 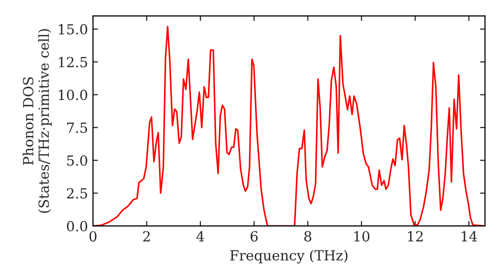 What do you see at coordinates (37, 121) in the screenshot?
I see `y-axis-title: Phonon DOS (States/THz·primitive cell)` at bounding box center [37, 121].